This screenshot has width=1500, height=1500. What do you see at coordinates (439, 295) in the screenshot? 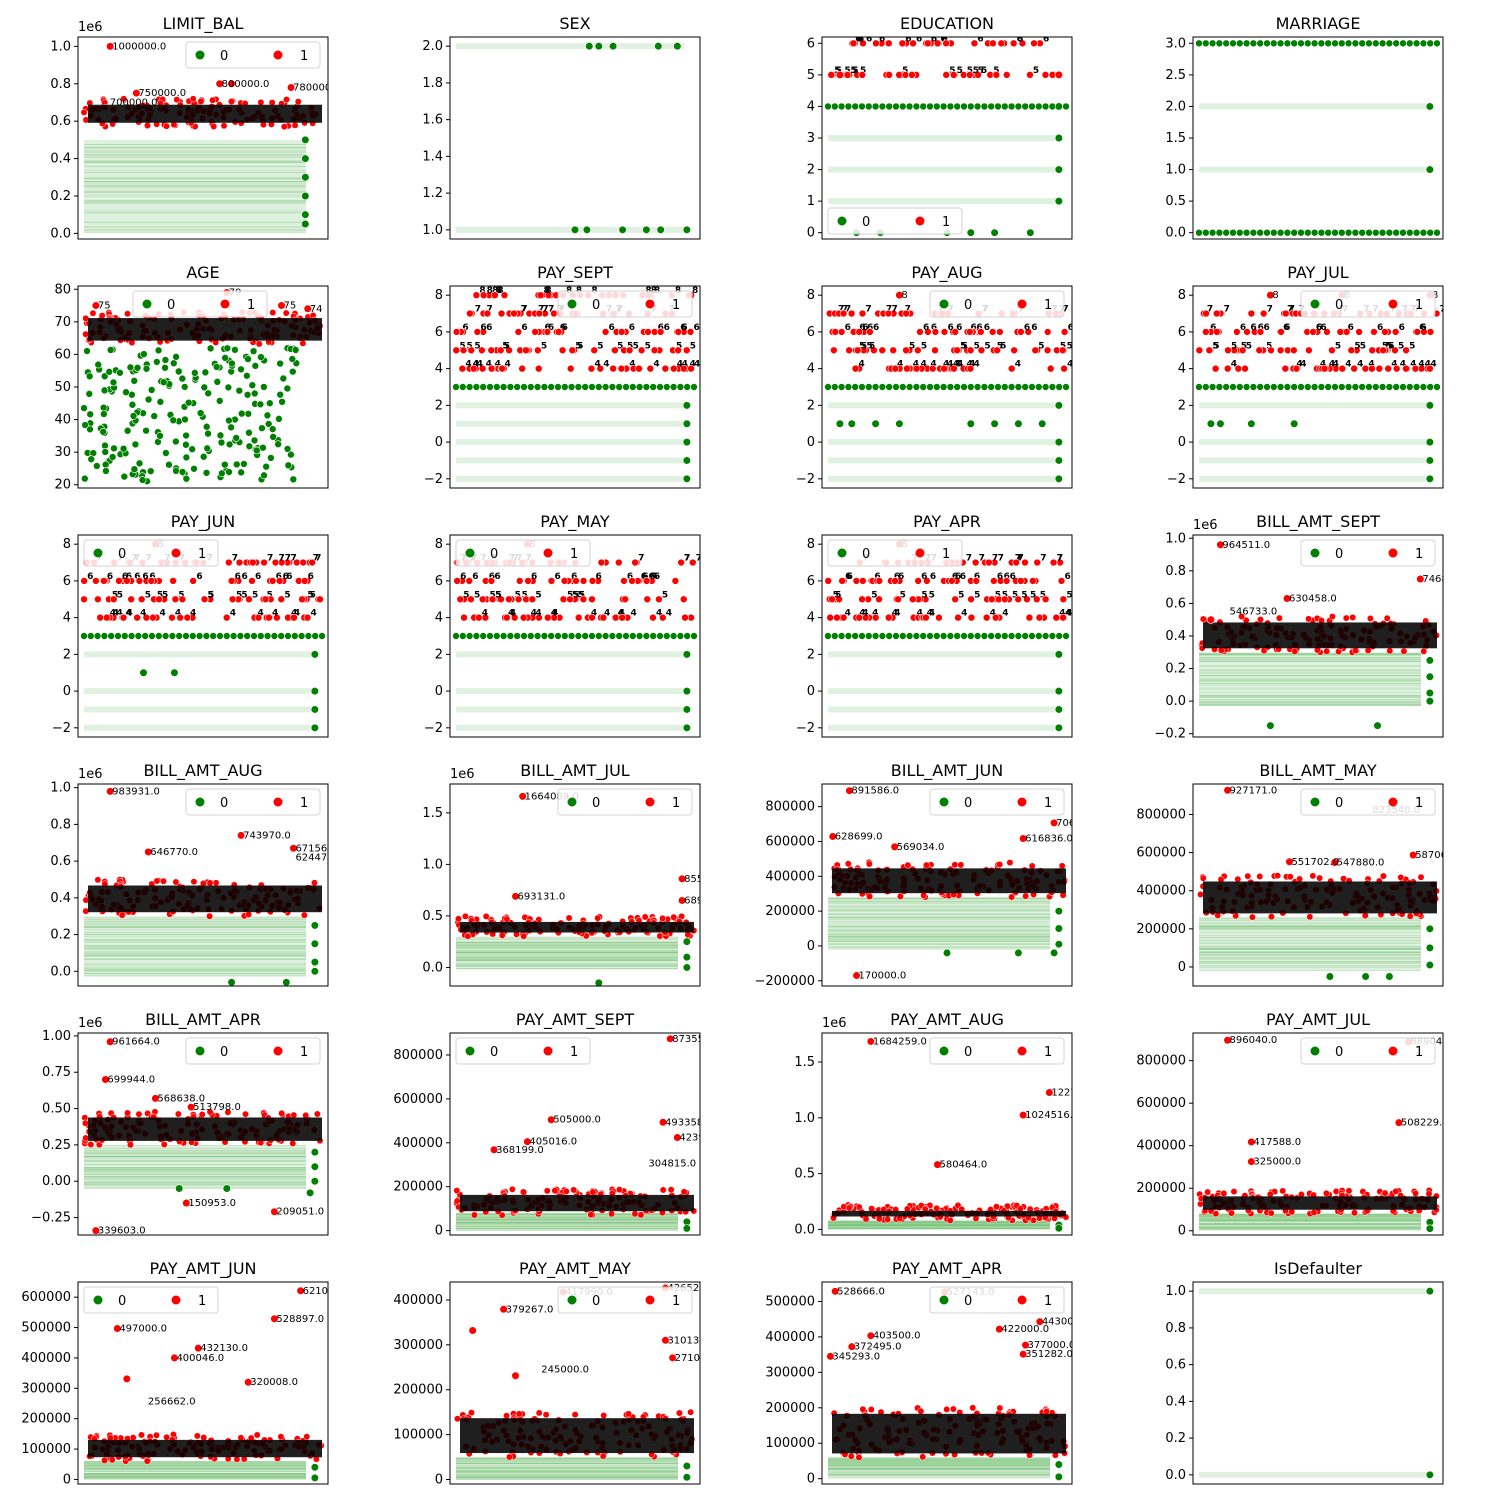
I see `y-tick-label: 8` at bounding box center [439, 295].